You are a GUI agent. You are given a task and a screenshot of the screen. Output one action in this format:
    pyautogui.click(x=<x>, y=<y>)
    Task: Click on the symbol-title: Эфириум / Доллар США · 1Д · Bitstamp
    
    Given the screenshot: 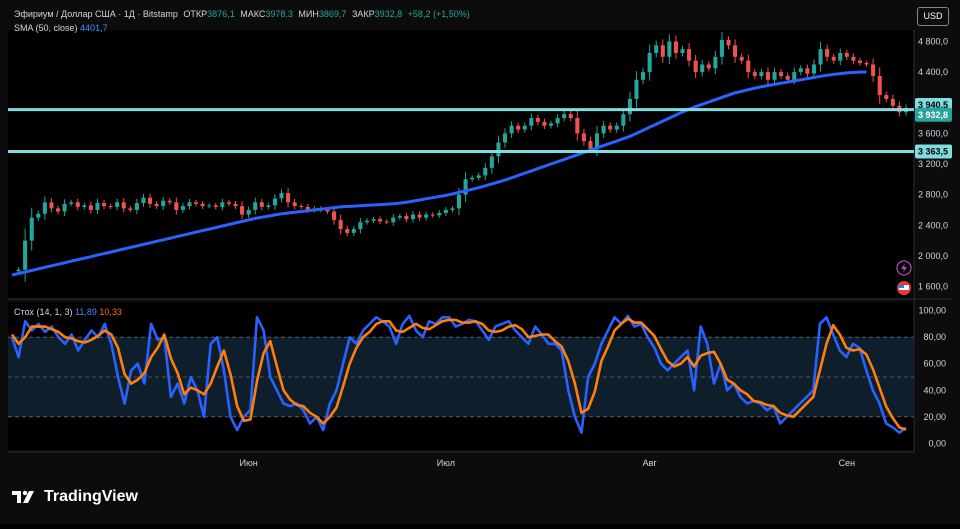 What is the action you would take?
    pyautogui.click(x=96, y=14)
    